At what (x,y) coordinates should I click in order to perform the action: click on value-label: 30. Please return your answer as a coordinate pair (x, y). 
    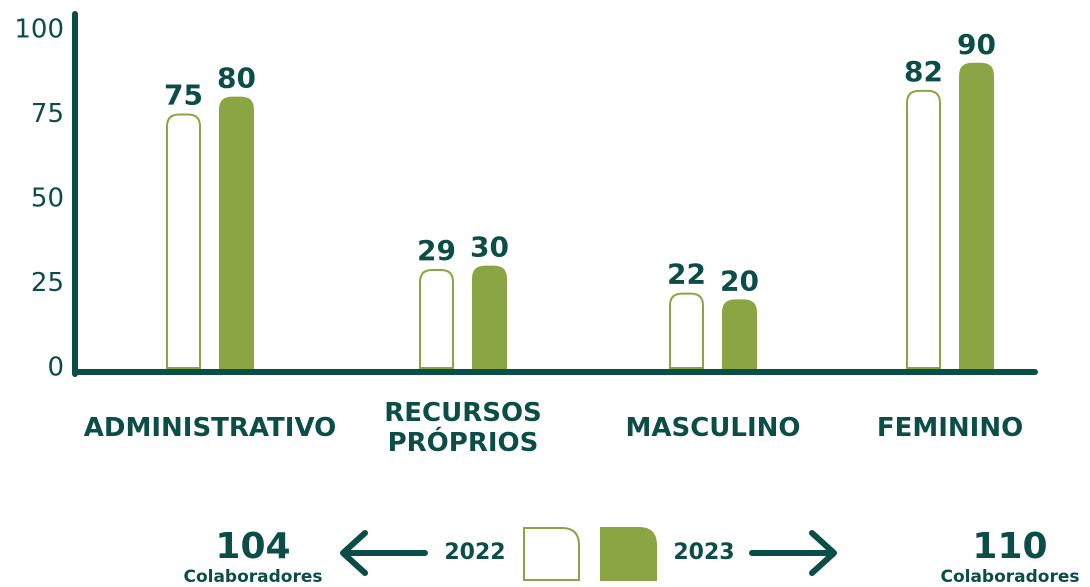
    Looking at the image, I should click on (489, 247).